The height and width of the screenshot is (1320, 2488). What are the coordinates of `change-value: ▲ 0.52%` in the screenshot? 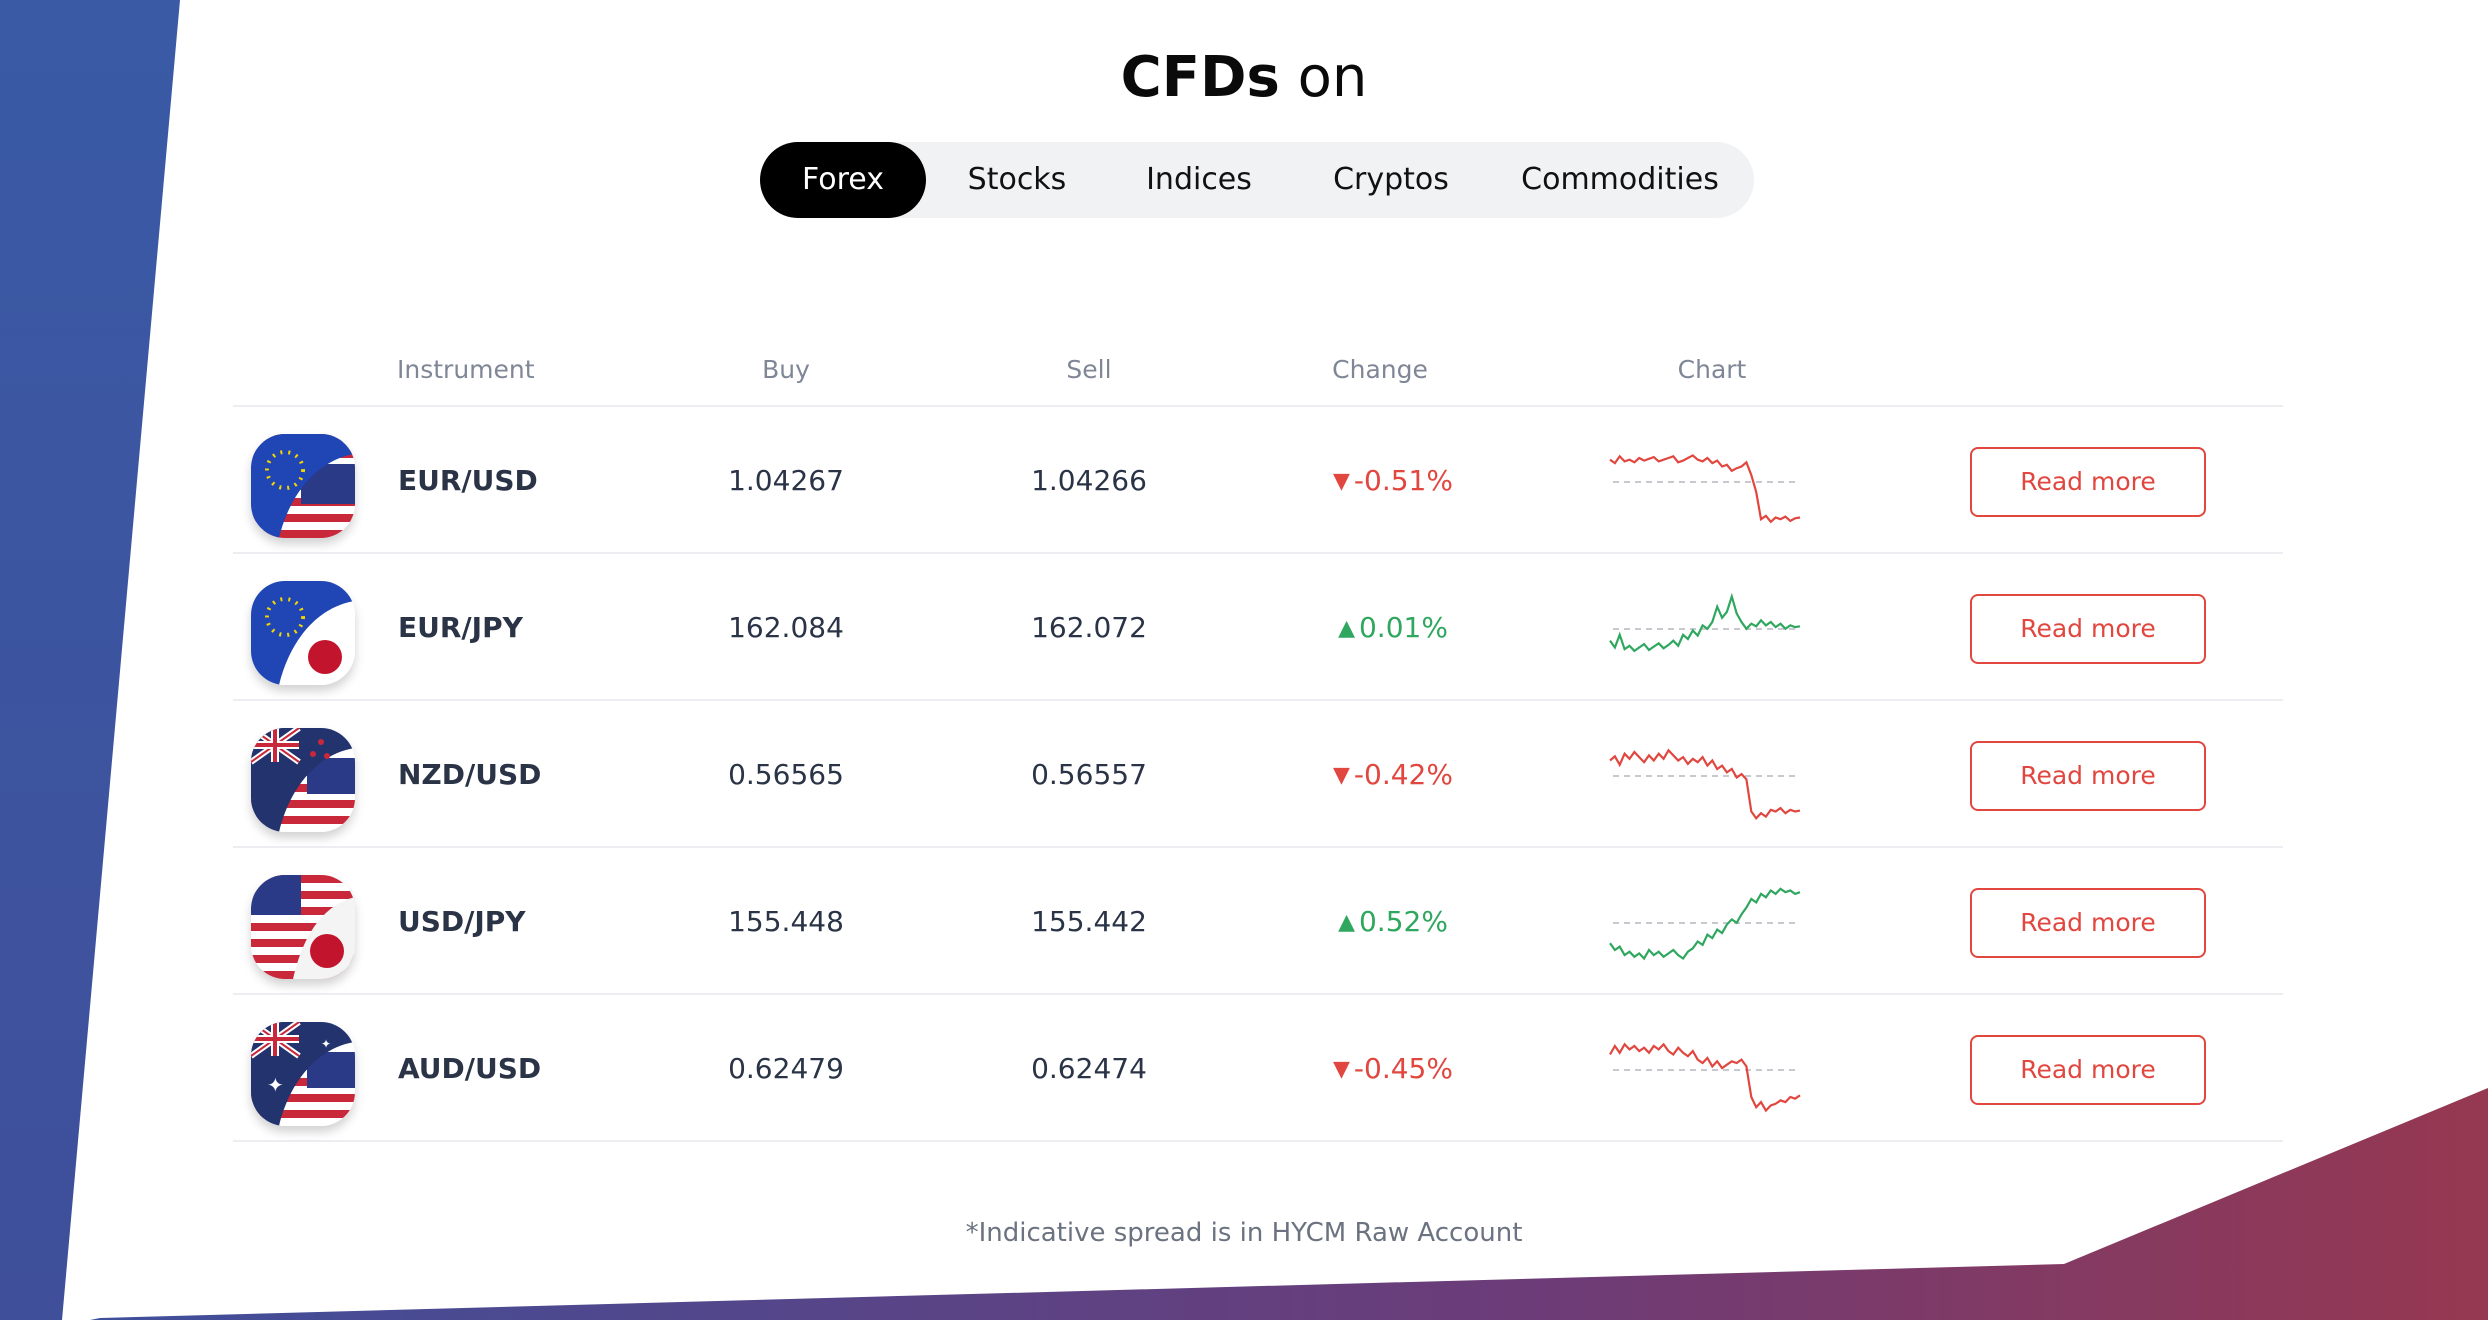 It's located at (1393, 921).